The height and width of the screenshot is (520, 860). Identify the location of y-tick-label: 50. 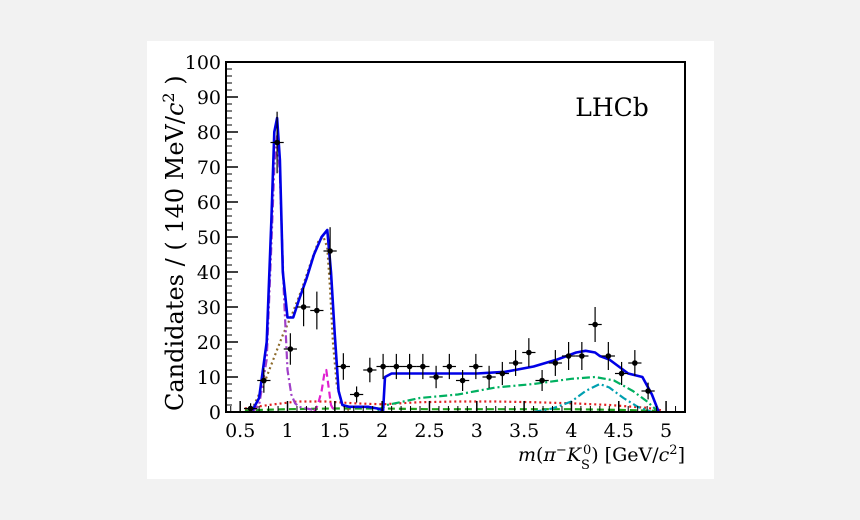
(209, 238).